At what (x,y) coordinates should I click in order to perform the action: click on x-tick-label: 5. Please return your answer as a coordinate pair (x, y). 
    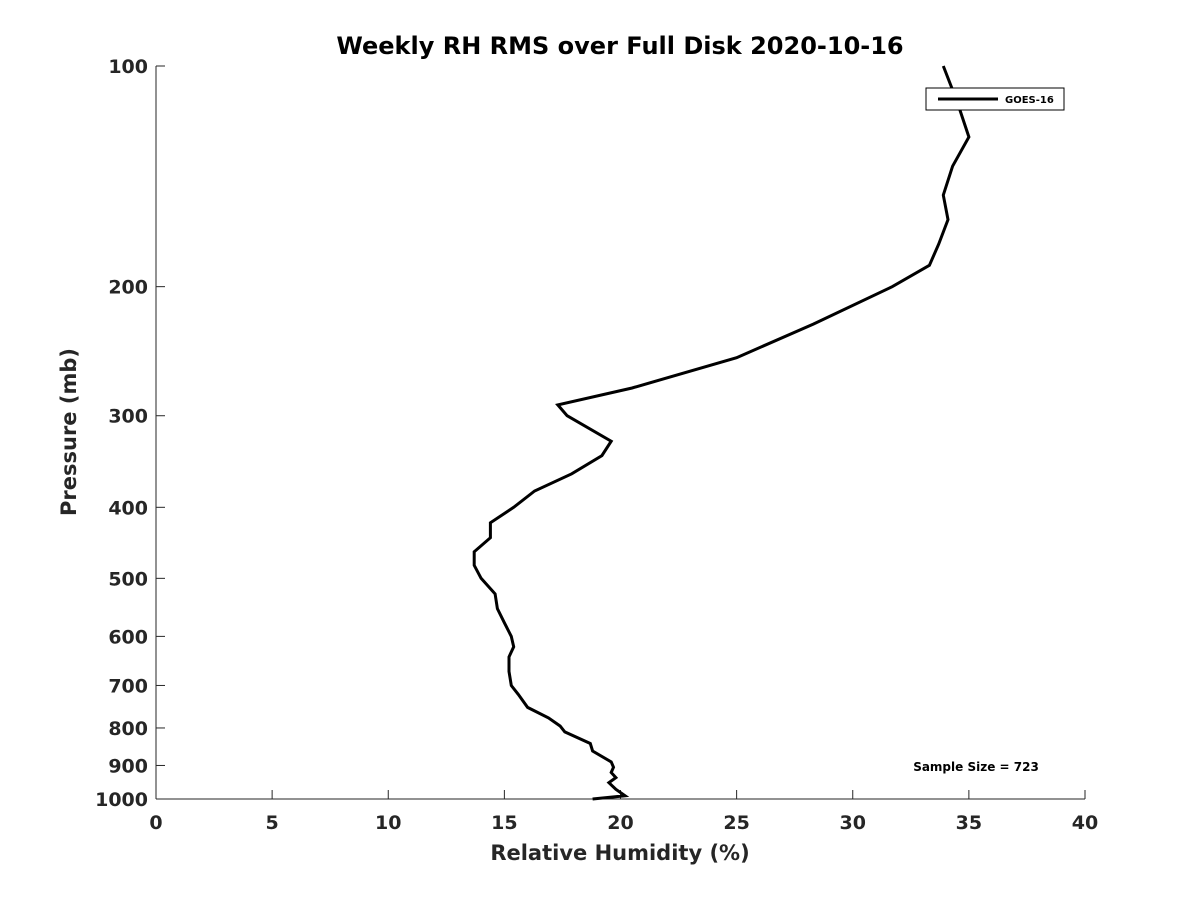
    Looking at the image, I should click on (272, 823).